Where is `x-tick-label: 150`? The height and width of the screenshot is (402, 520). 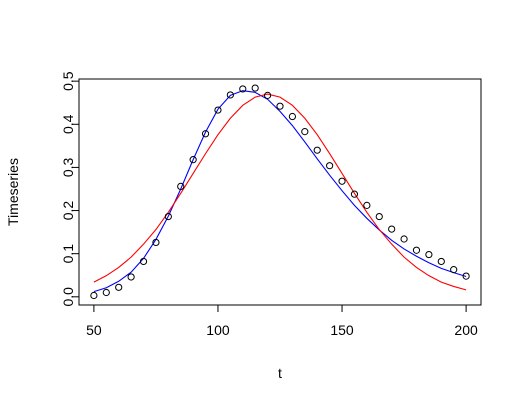 x-tick-label: 150 is located at coordinates (342, 330).